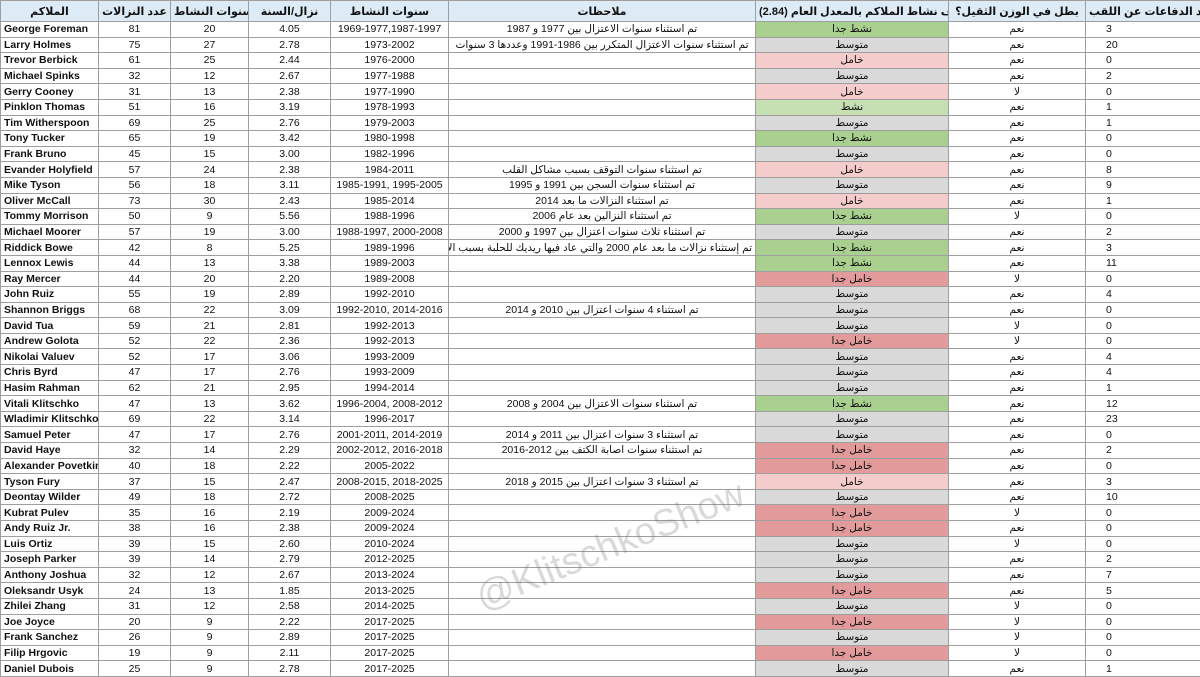 Image resolution: width=1200 pixels, height=677 pixels. I want to click on active-years: 12, so click(209, 606).